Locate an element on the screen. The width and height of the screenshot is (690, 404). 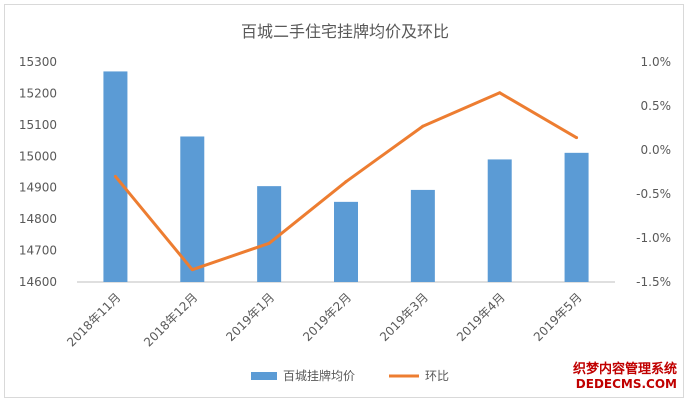
watermark: 织梦内容管理系统 DEDECMS.COM is located at coordinates (624, 377).